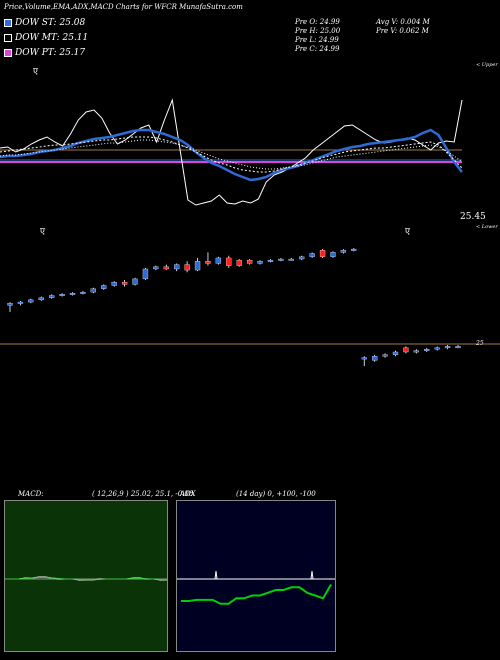 The width and height of the screenshot is (500, 660). I want to click on macd-params: ( 12,26,9 ) 25.02, 25.1, -0.08, so click(143, 494).